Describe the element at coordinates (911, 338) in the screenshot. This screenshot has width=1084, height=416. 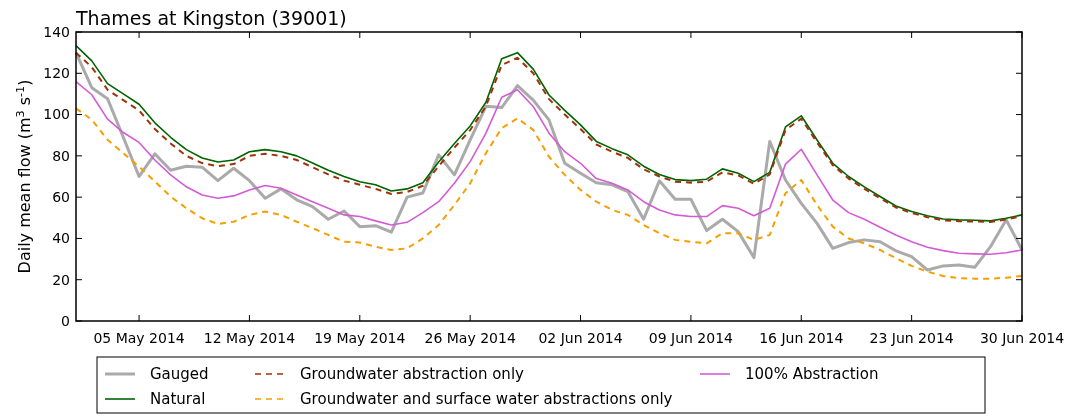
I see `x-tick-label: 23 Jun 2014` at that location.